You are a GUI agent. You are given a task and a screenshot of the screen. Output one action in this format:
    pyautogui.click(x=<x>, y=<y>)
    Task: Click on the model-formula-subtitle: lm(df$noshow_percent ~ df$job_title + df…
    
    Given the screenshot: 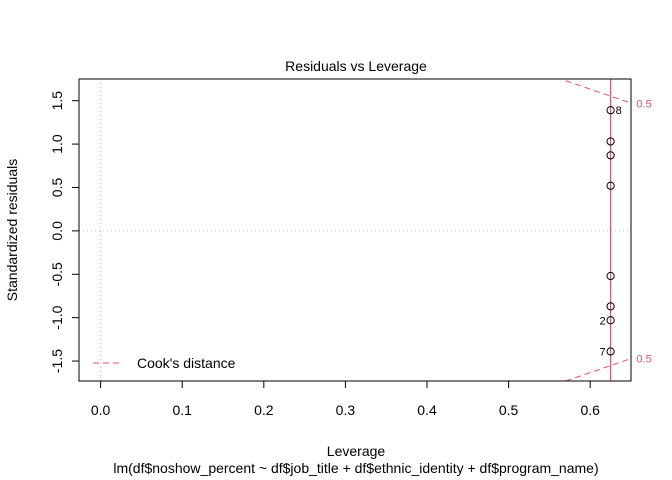 What is the action you would take?
    pyautogui.click(x=355, y=468)
    